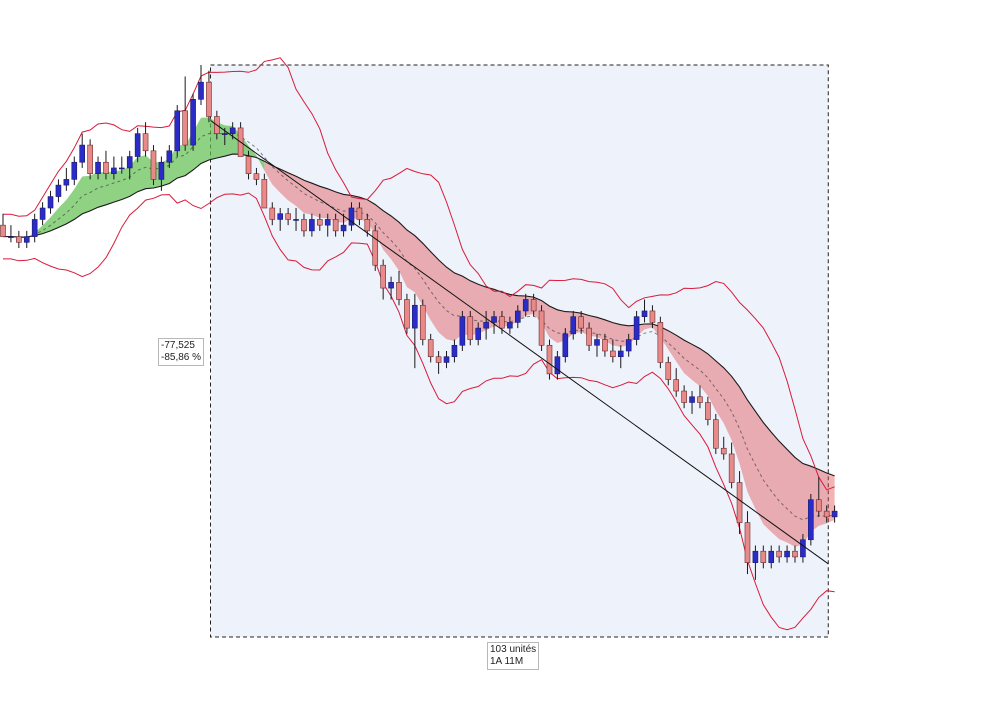 This screenshot has width=990, height=722. What do you see at coordinates (513, 649) in the screenshot?
I see `bar-count-text: 103 unités` at bounding box center [513, 649].